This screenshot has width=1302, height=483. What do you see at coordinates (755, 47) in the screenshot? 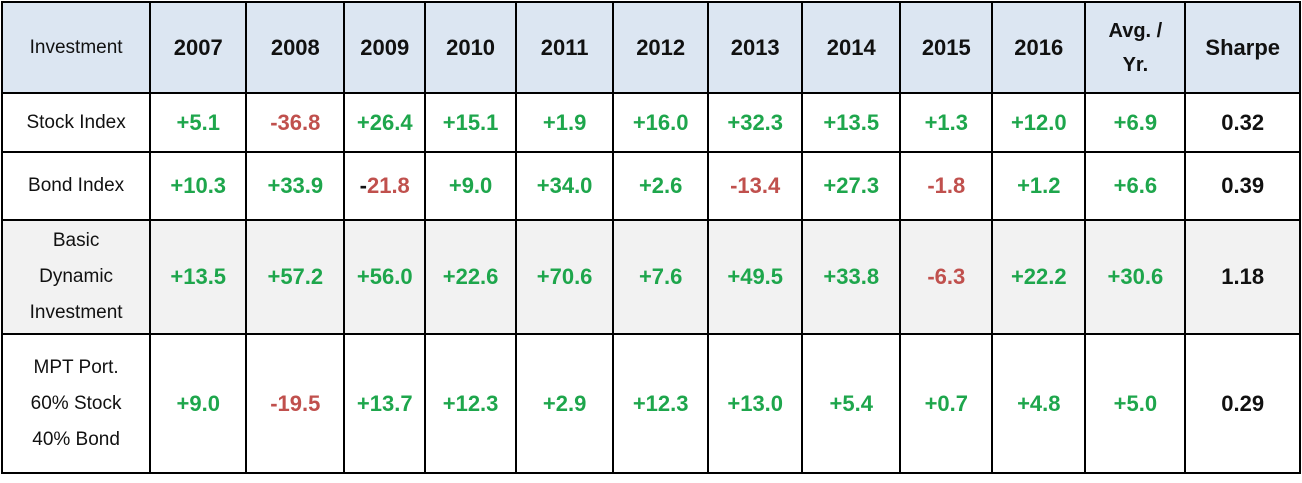
I see `column-header-year: 2013` at bounding box center [755, 47].